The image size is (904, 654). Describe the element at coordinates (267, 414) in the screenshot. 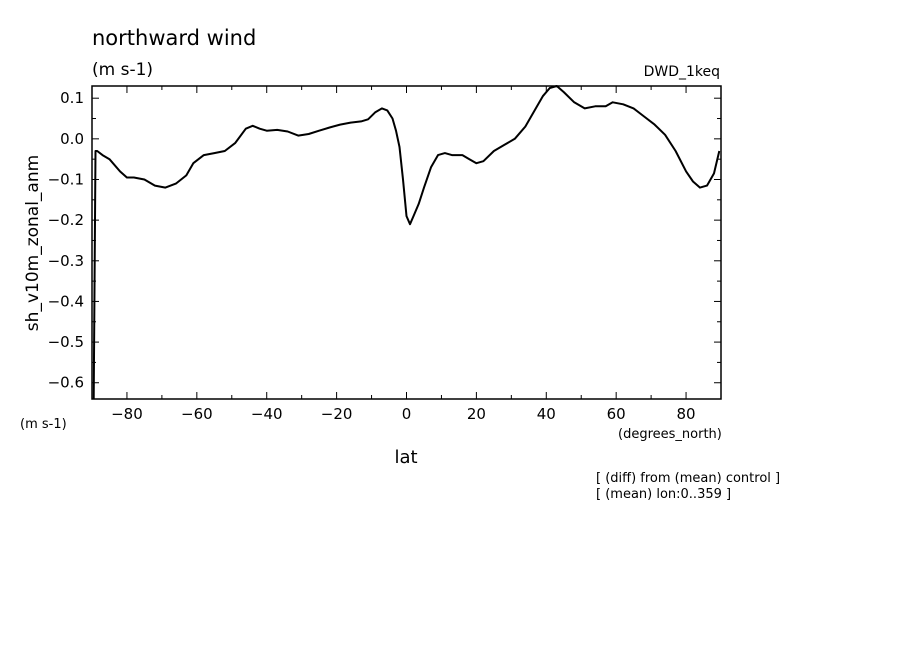

I see `x-tick-label: −40` at that location.